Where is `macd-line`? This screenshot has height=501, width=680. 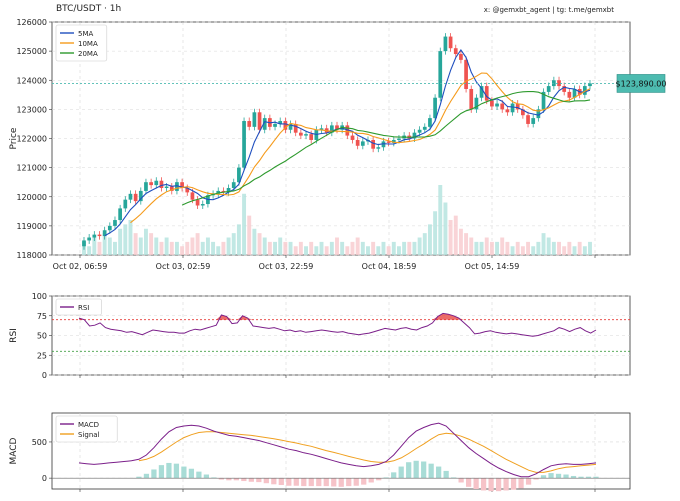 macd-line is located at coordinates (337, 450).